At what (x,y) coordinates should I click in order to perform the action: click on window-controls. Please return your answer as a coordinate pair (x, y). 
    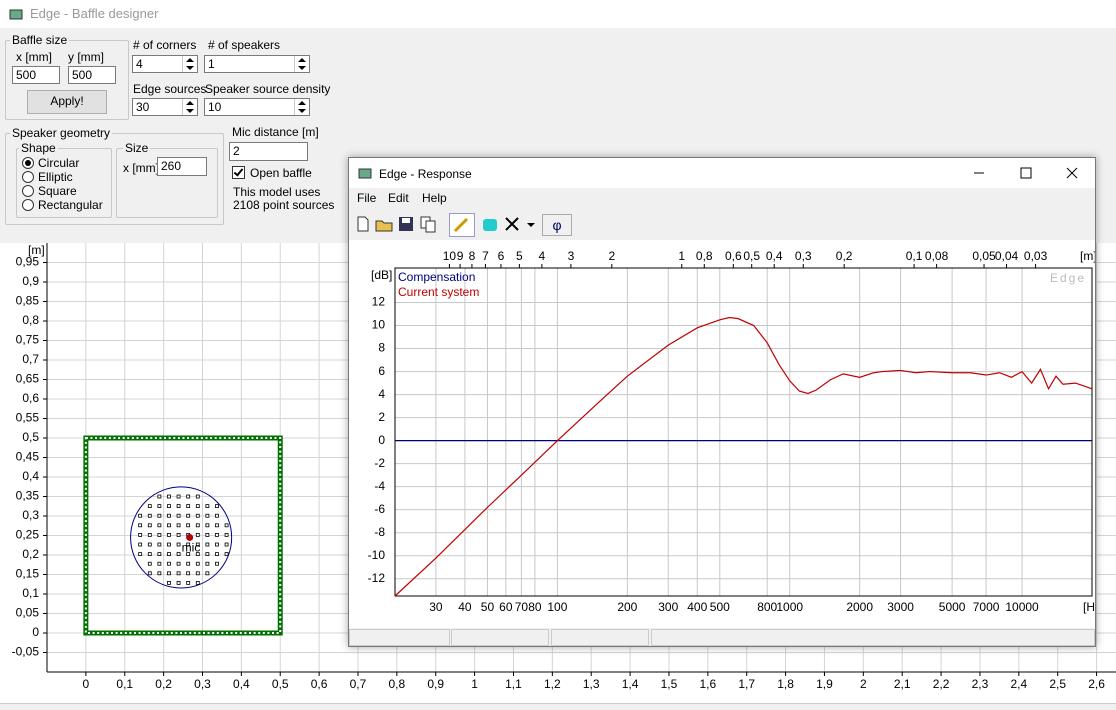
    Looking at the image, I should click on (1026, 173).